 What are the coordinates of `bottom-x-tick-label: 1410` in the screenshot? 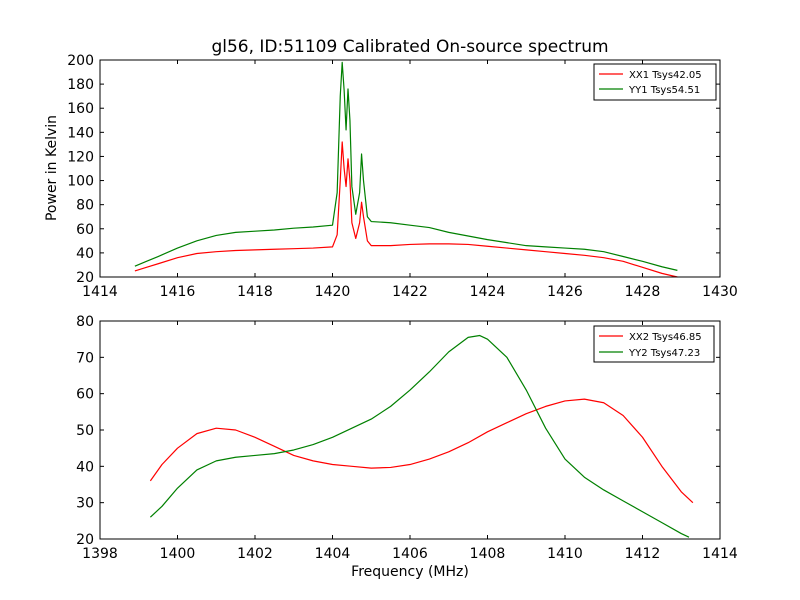 It's located at (565, 554).